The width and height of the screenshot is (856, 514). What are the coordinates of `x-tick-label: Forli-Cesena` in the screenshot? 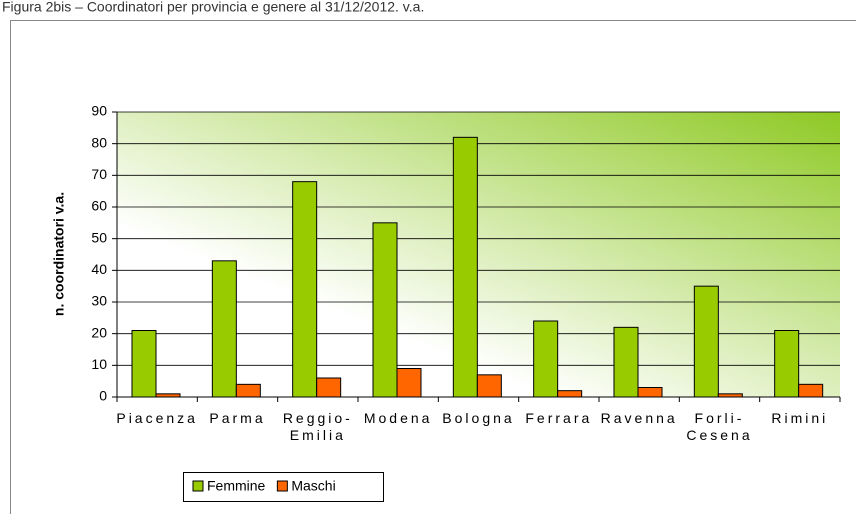 It's located at (719, 426).